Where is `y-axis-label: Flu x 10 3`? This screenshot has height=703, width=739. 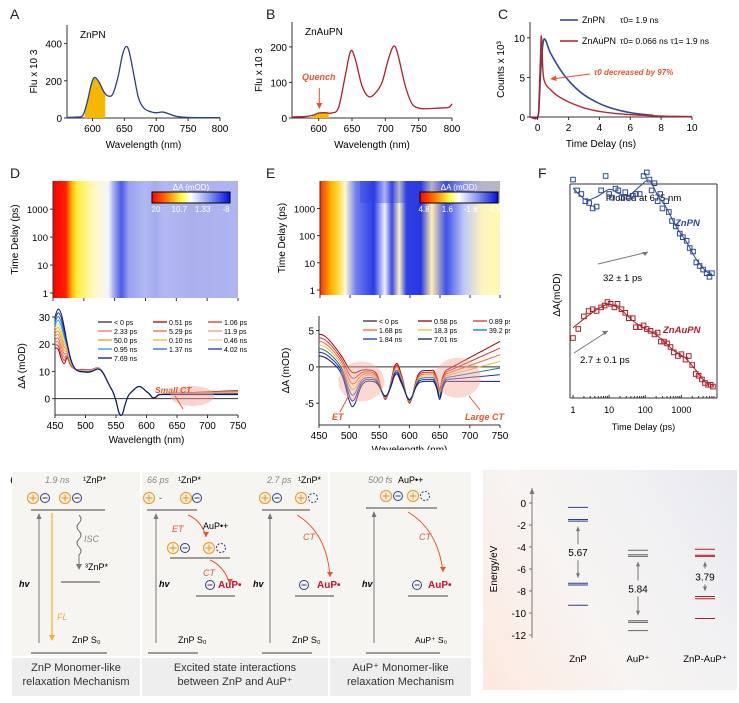 y-axis-label: Flu x 10 3 is located at coordinates (259, 70).